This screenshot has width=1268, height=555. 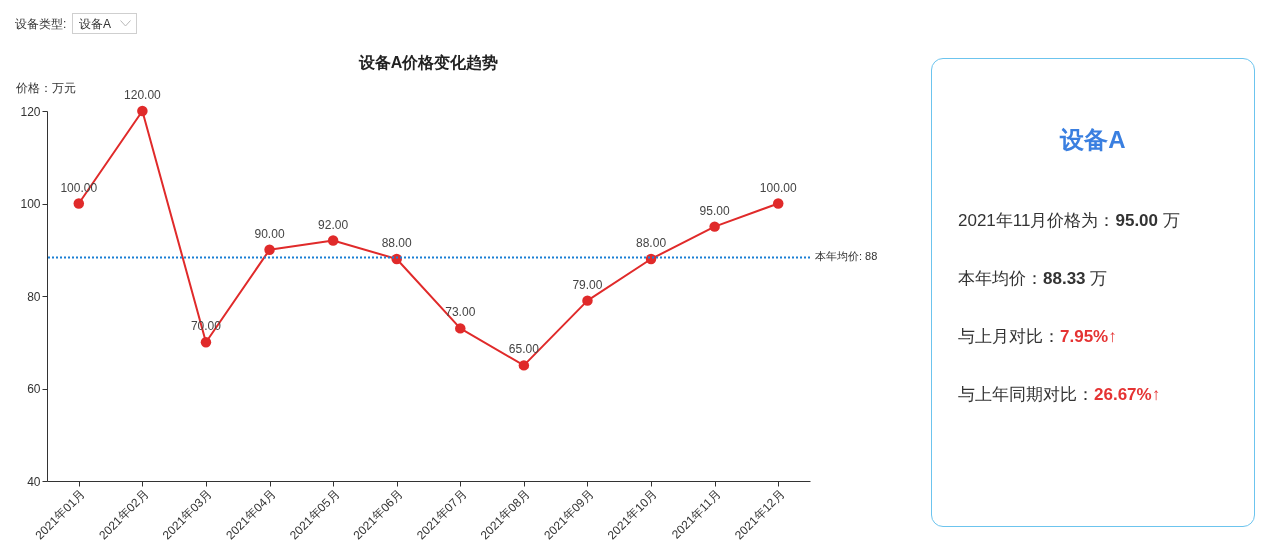 I want to click on text: 本年均价：88.33 万, so click(x=1033, y=279).